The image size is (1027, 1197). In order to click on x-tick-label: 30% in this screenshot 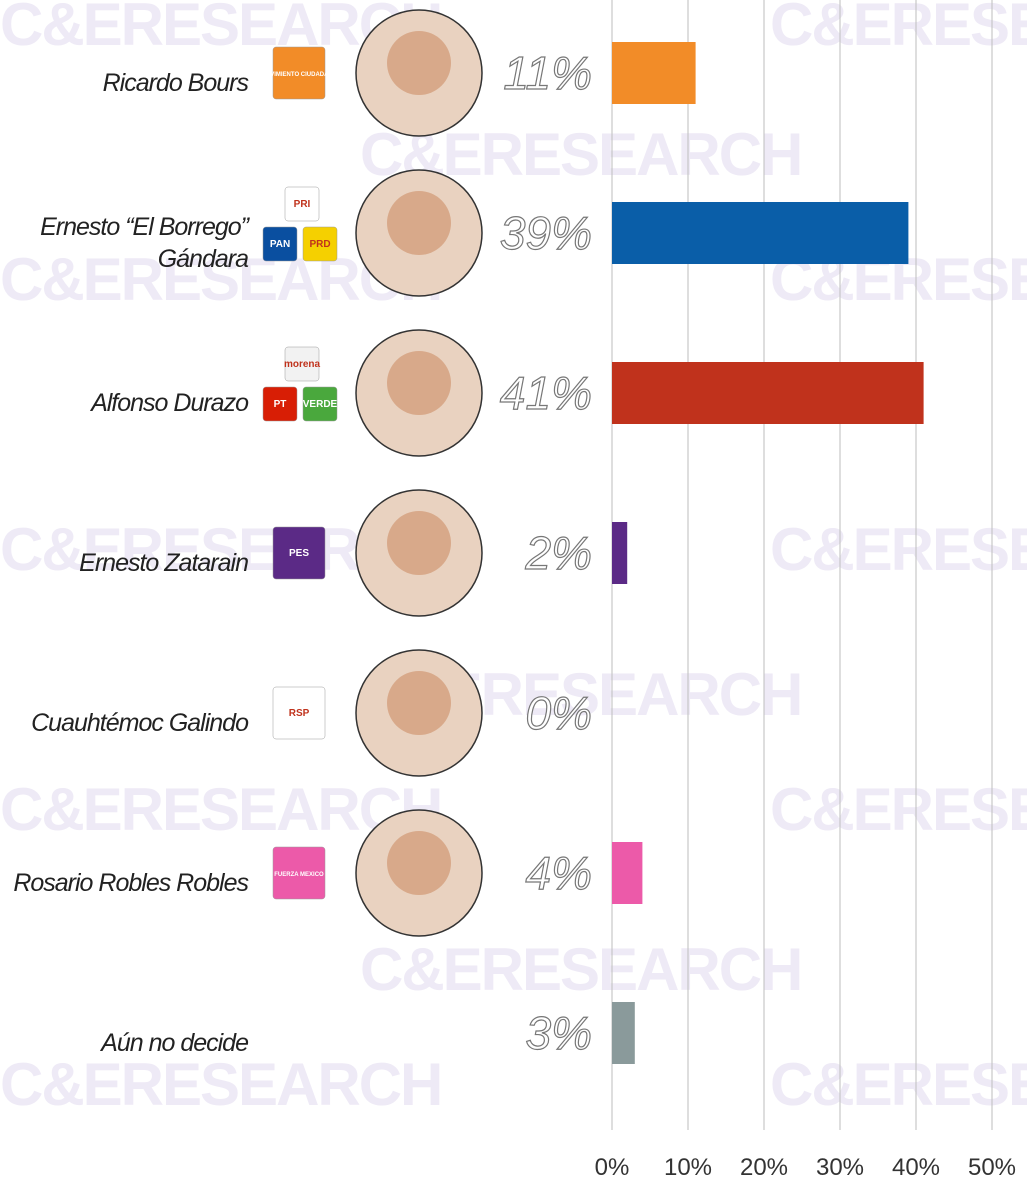, I will do `click(840, 1167)`.